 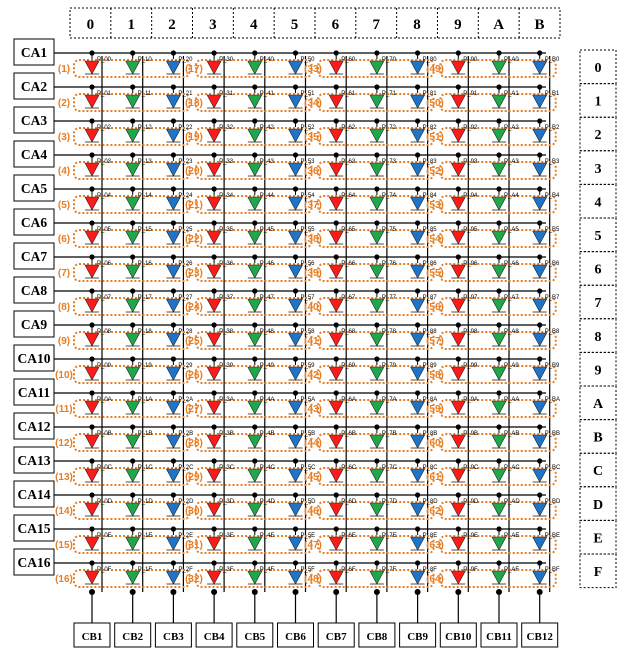 What do you see at coordinates (185, 536) in the screenshot?
I see `led-label: P_2E` at bounding box center [185, 536].